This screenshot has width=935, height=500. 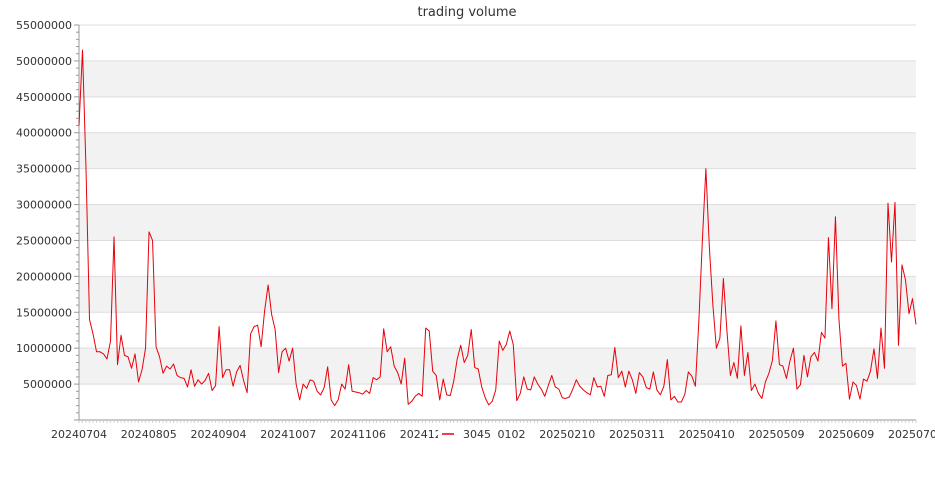 What do you see at coordinates (358, 434) in the screenshot?
I see `x-tick-label: 20241106` at bounding box center [358, 434].